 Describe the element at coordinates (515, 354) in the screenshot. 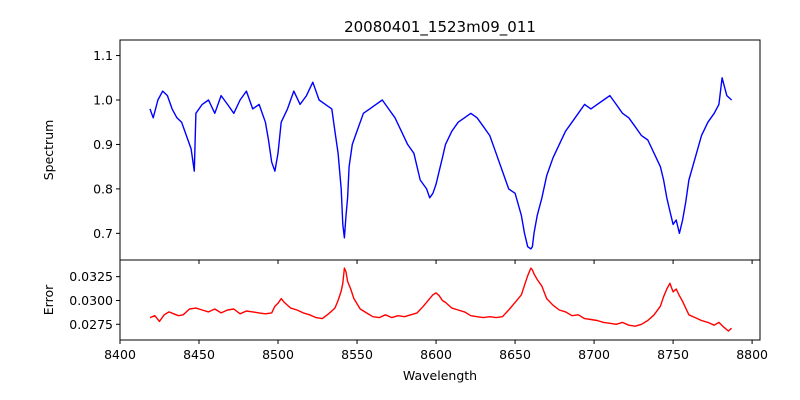

I see `x-tick-label: 8650` at that location.